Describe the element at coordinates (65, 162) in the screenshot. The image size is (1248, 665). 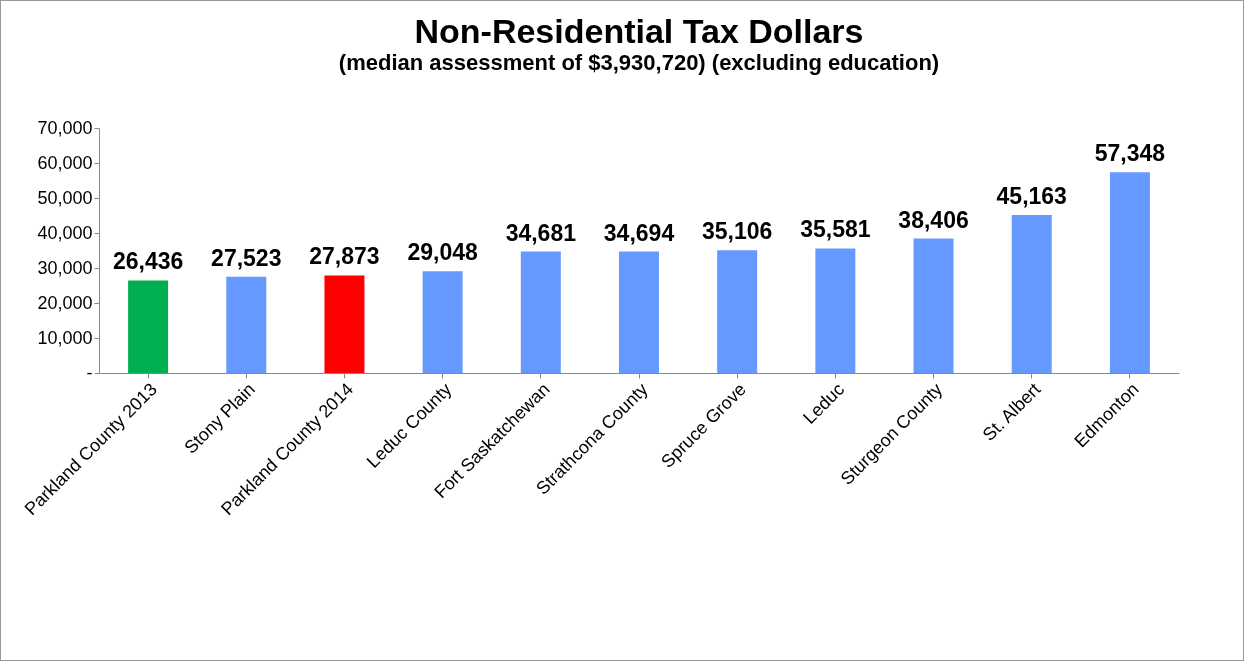
I see `y-tick-label: 60,000` at that location.